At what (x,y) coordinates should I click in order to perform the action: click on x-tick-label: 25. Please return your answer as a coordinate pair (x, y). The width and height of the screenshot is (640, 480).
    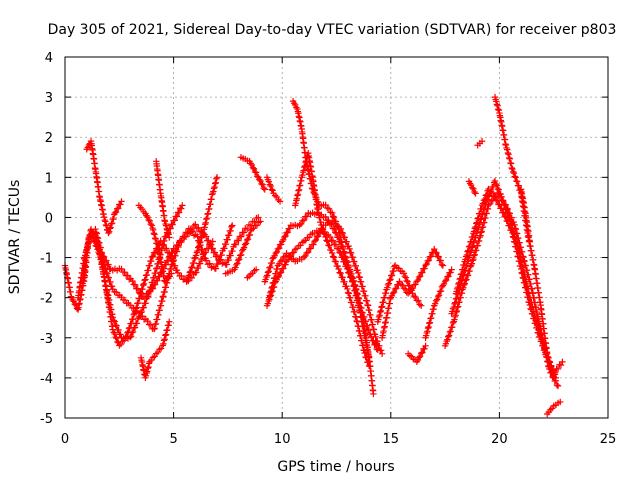
    Looking at the image, I should click on (608, 439).